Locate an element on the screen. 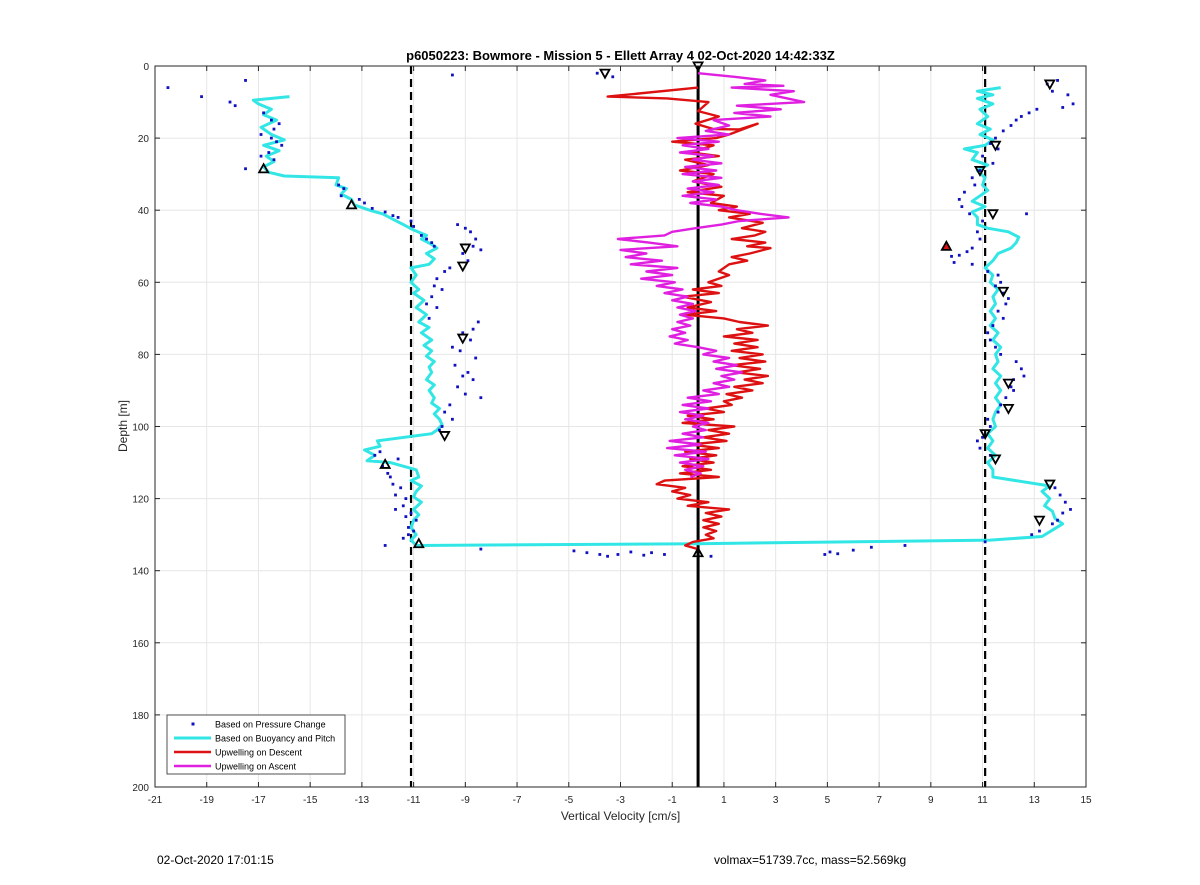 Image resolution: width=1200 pixels, height=885 pixels. y-tick-label: 120 is located at coordinates (140, 500).